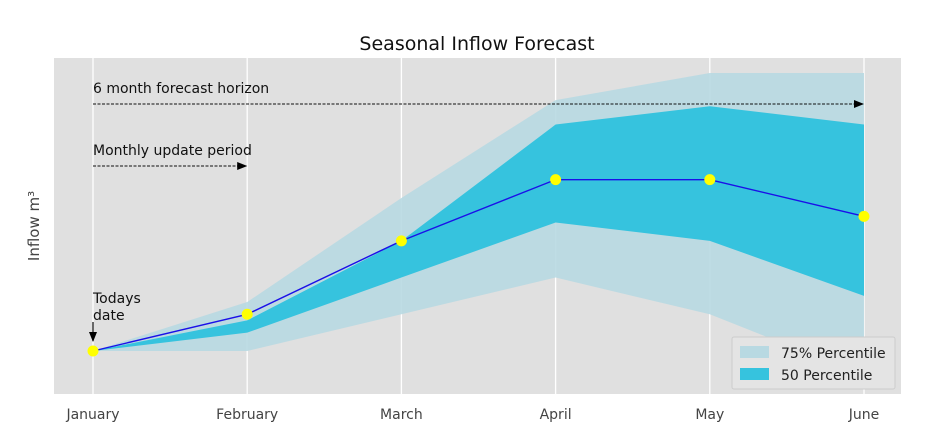 The image size is (926, 438). I want to click on x-tick-label: January, so click(92, 415).